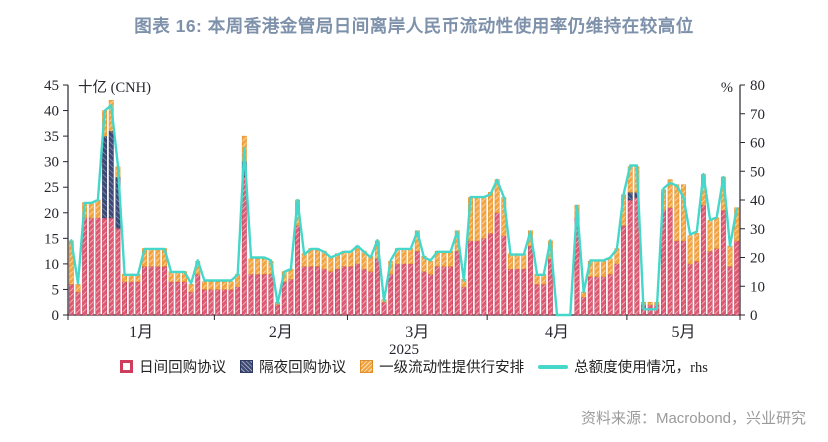 This screenshot has height=442, width=828. What do you see at coordinates (557, 332) in the screenshot?
I see `month-label: 4月` at bounding box center [557, 332].